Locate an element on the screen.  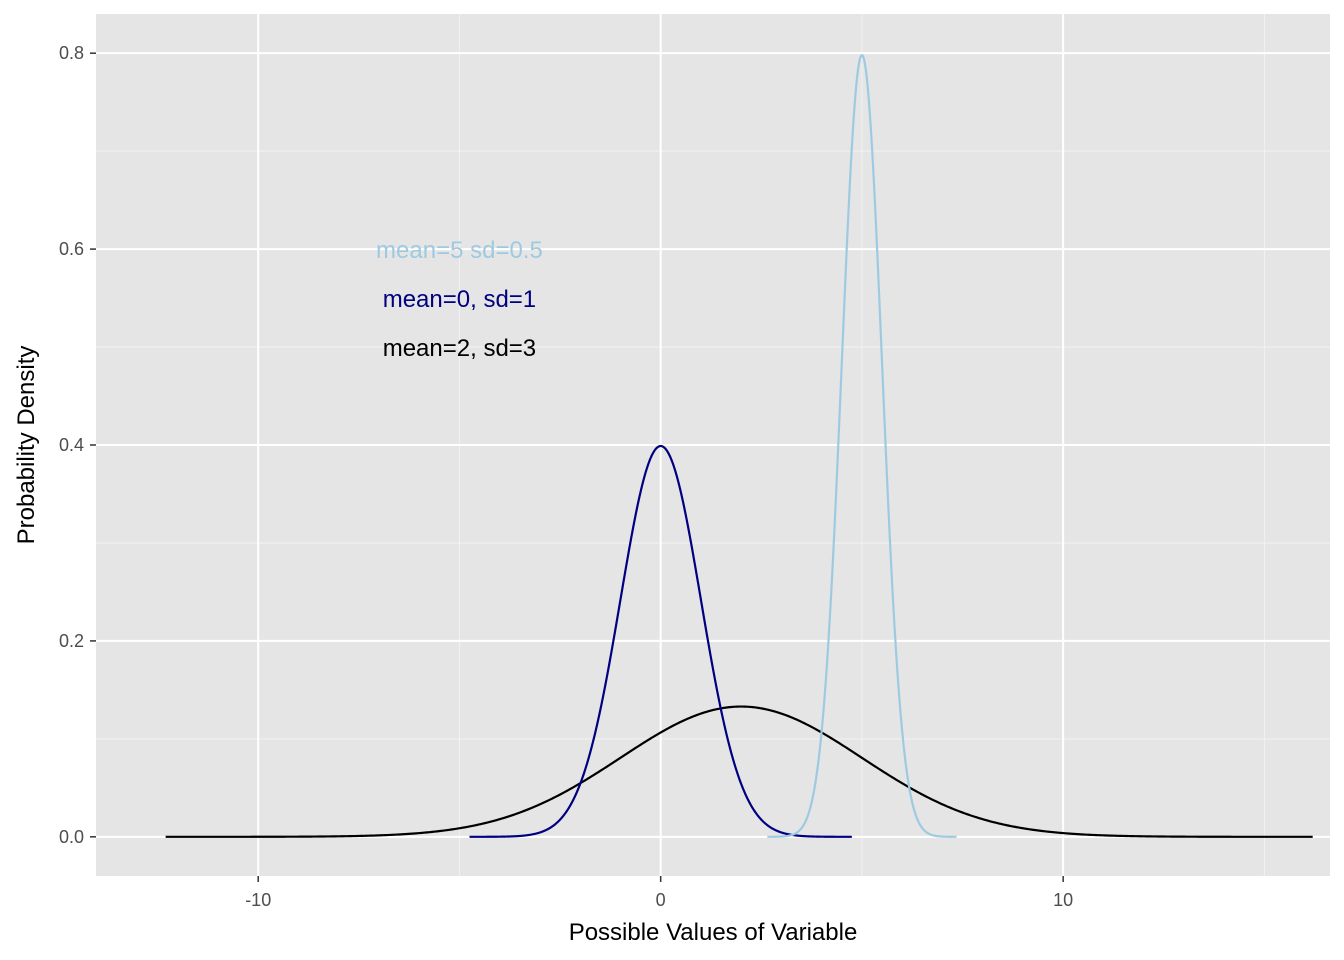
annotation-label-2: mean=2, sd=3 is located at coordinates (459, 348).